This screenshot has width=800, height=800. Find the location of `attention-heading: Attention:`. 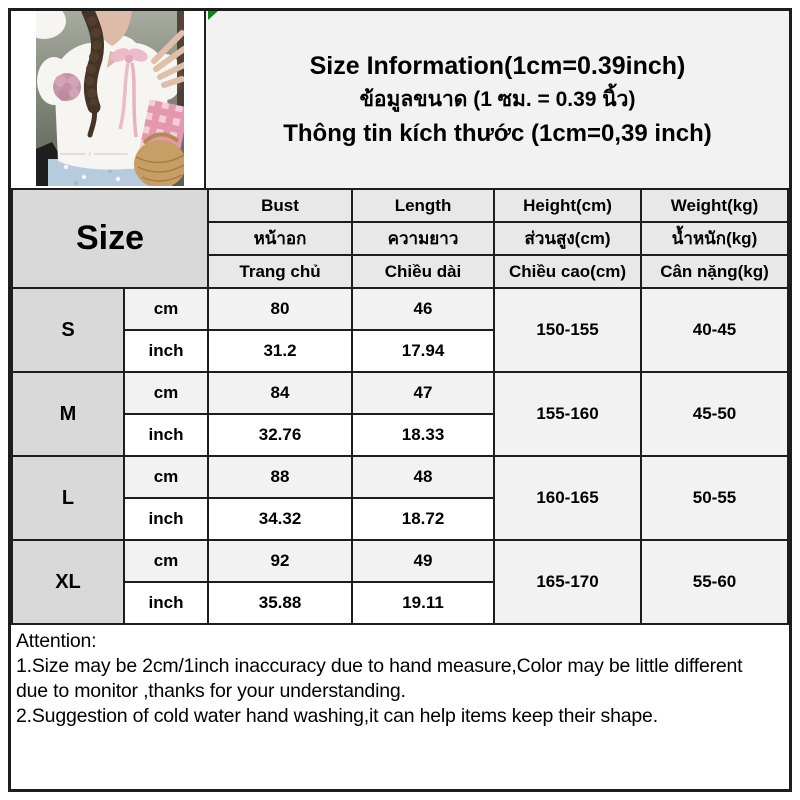

attention-heading: Attention: is located at coordinates (56, 641).